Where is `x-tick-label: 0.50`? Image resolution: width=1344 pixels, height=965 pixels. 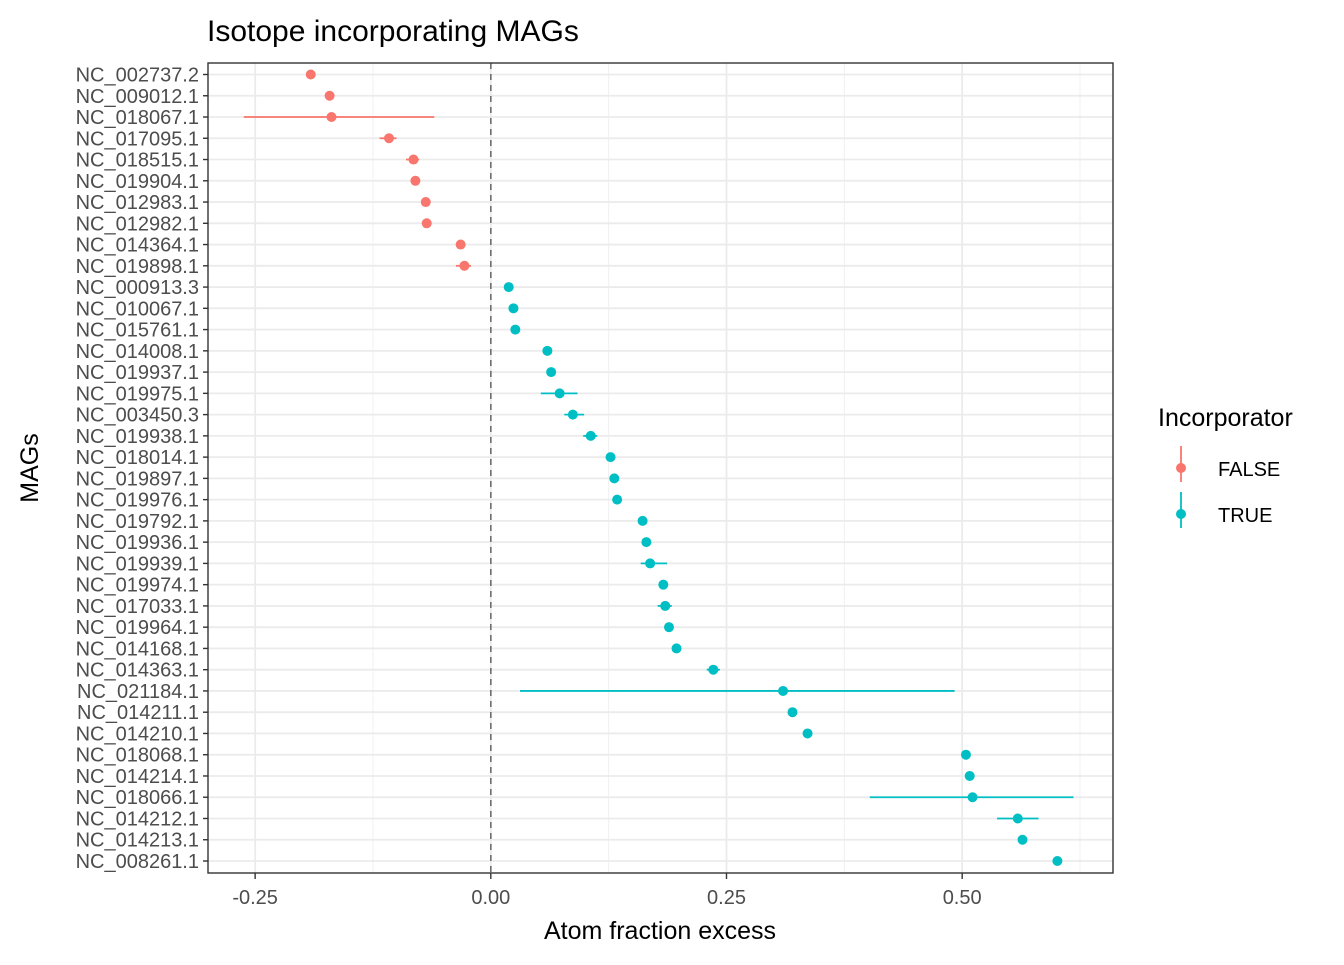 x-tick-label: 0.50 is located at coordinates (962, 898).